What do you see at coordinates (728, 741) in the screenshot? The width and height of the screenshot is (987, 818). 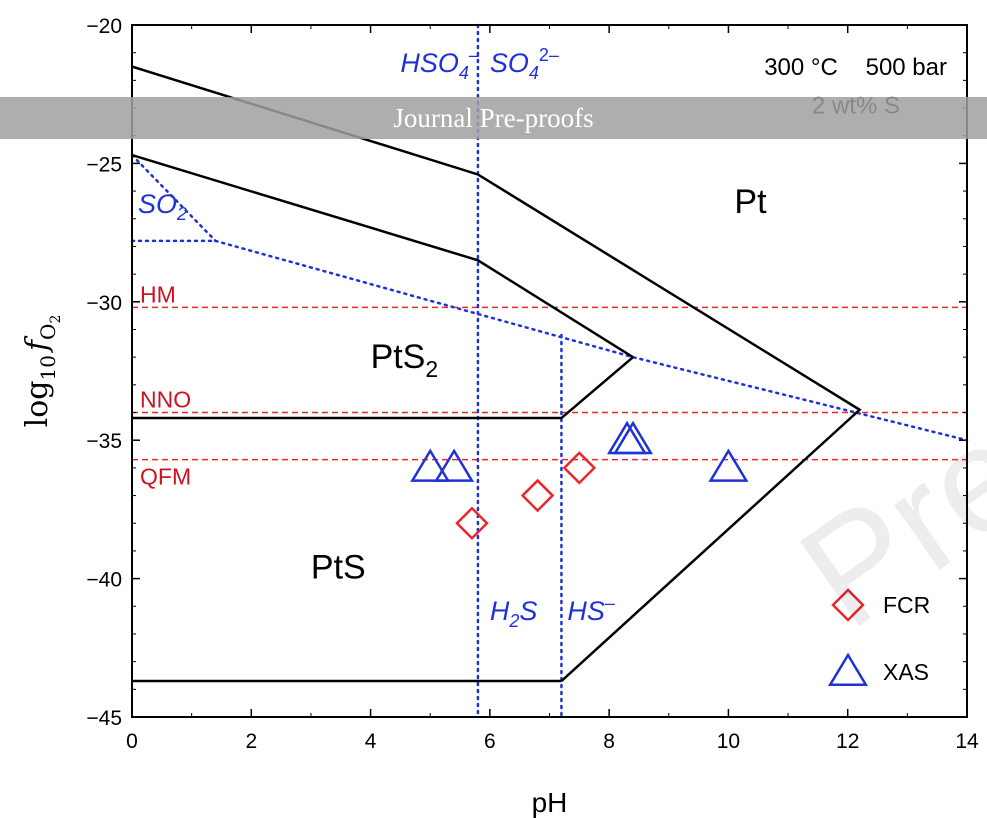 I see `x-tick-label: 10` at bounding box center [728, 741].